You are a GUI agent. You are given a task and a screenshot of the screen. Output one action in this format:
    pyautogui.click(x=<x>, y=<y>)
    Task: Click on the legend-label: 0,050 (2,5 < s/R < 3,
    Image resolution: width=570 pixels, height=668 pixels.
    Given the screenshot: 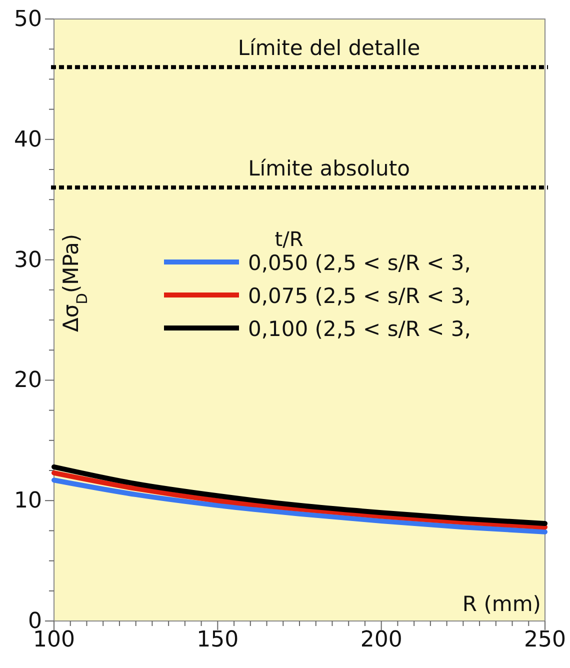 What is the action you would take?
    pyautogui.click(x=359, y=263)
    